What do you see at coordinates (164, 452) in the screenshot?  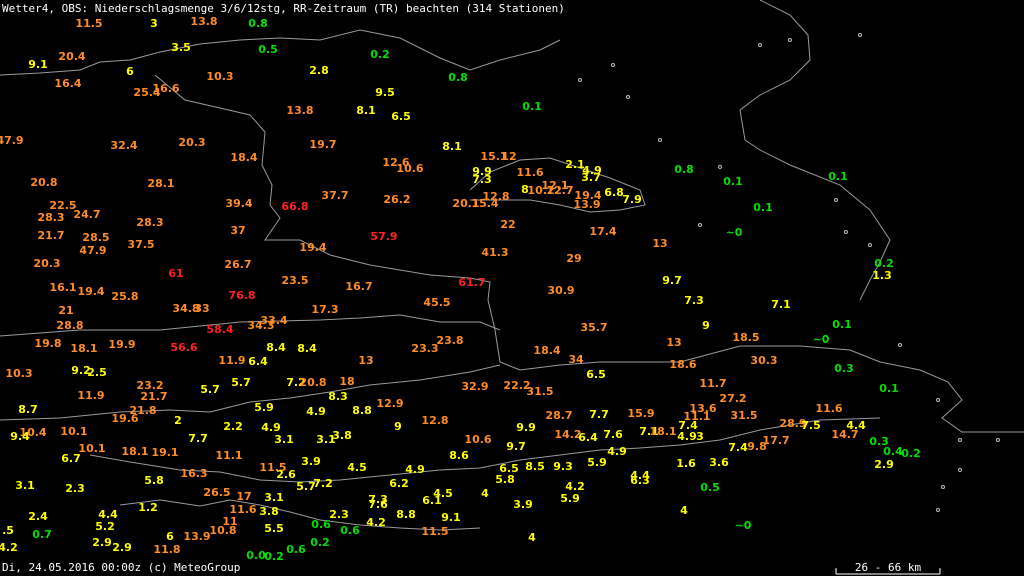 I see `station-value: 19.1` at bounding box center [164, 452].